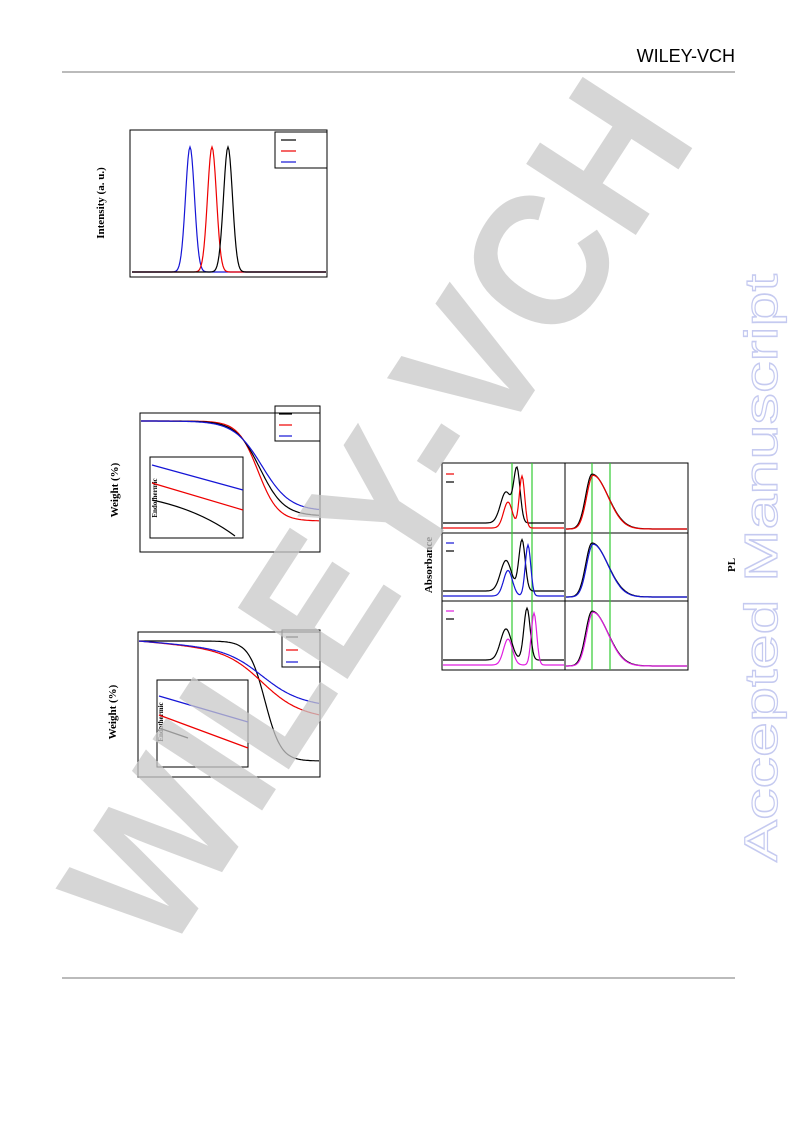 The image size is (793, 1121). I want to click on figure-abs-pl: Absorbance PL, so click(580, 566).